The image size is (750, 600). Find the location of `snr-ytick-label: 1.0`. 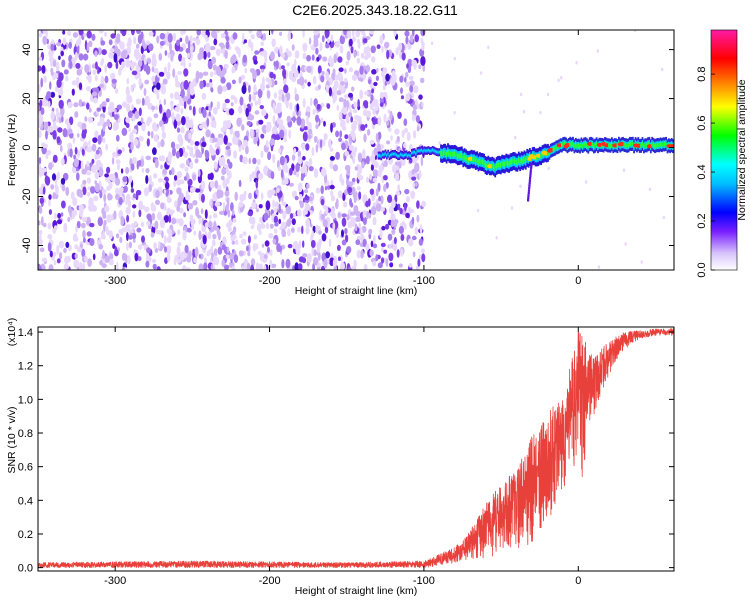

snr-ytick-label: 1.0 is located at coordinates (25, 400).